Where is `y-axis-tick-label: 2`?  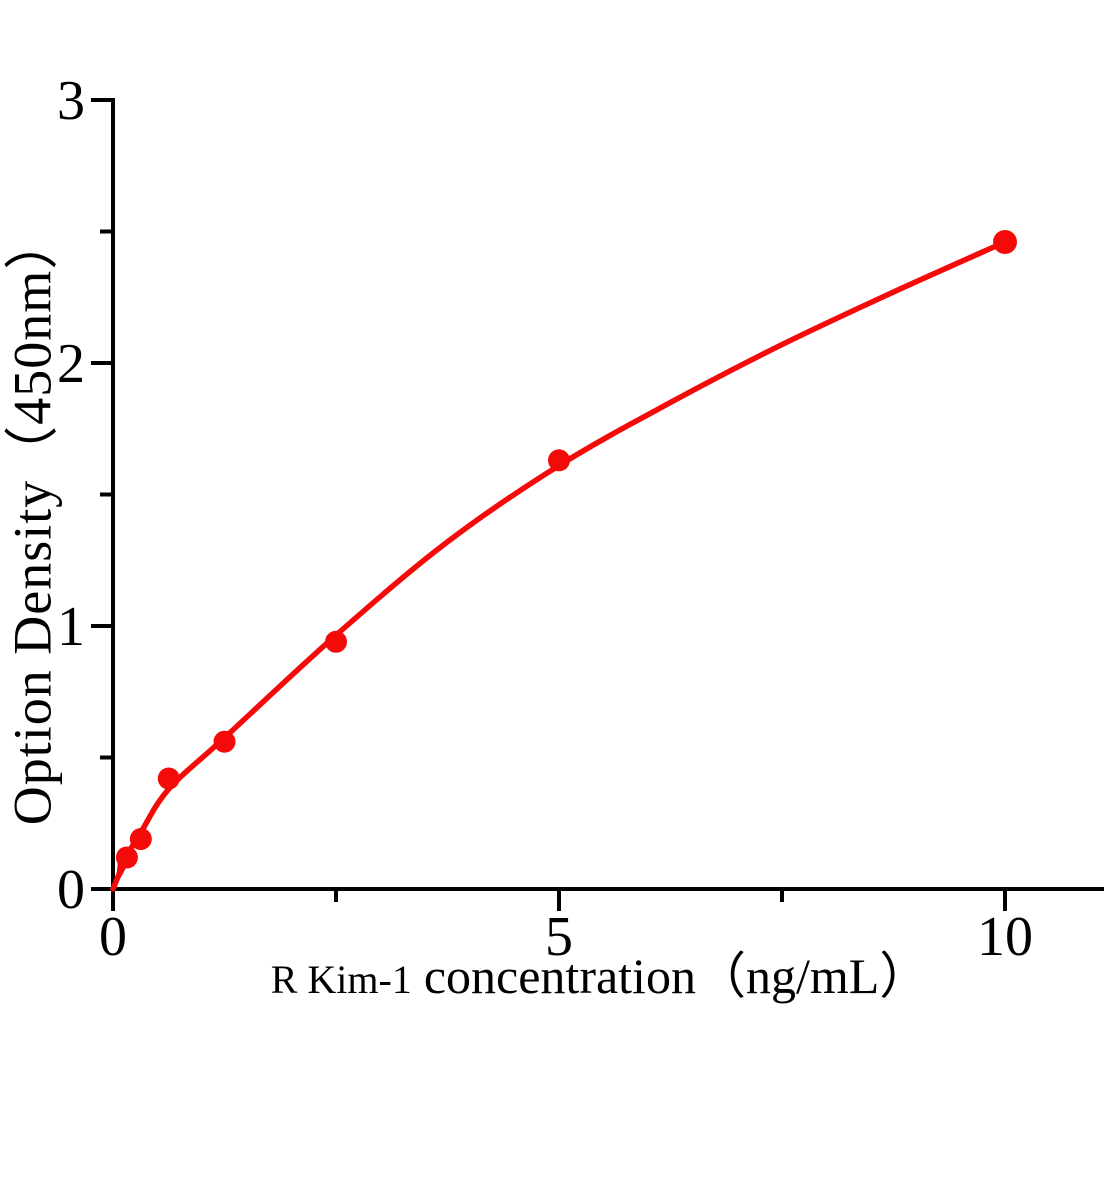 y-axis-tick-label: 2 is located at coordinates (71, 364).